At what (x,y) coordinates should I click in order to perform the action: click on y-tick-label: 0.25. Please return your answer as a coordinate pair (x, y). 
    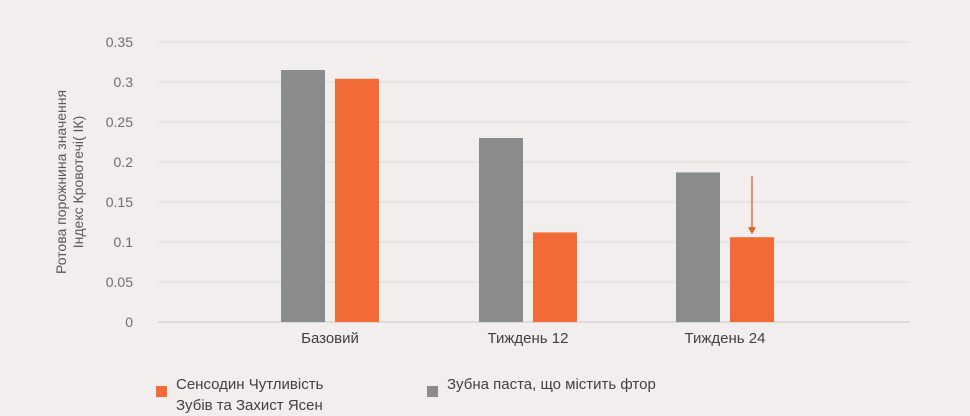
    Looking at the image, I should click on (119, 122).